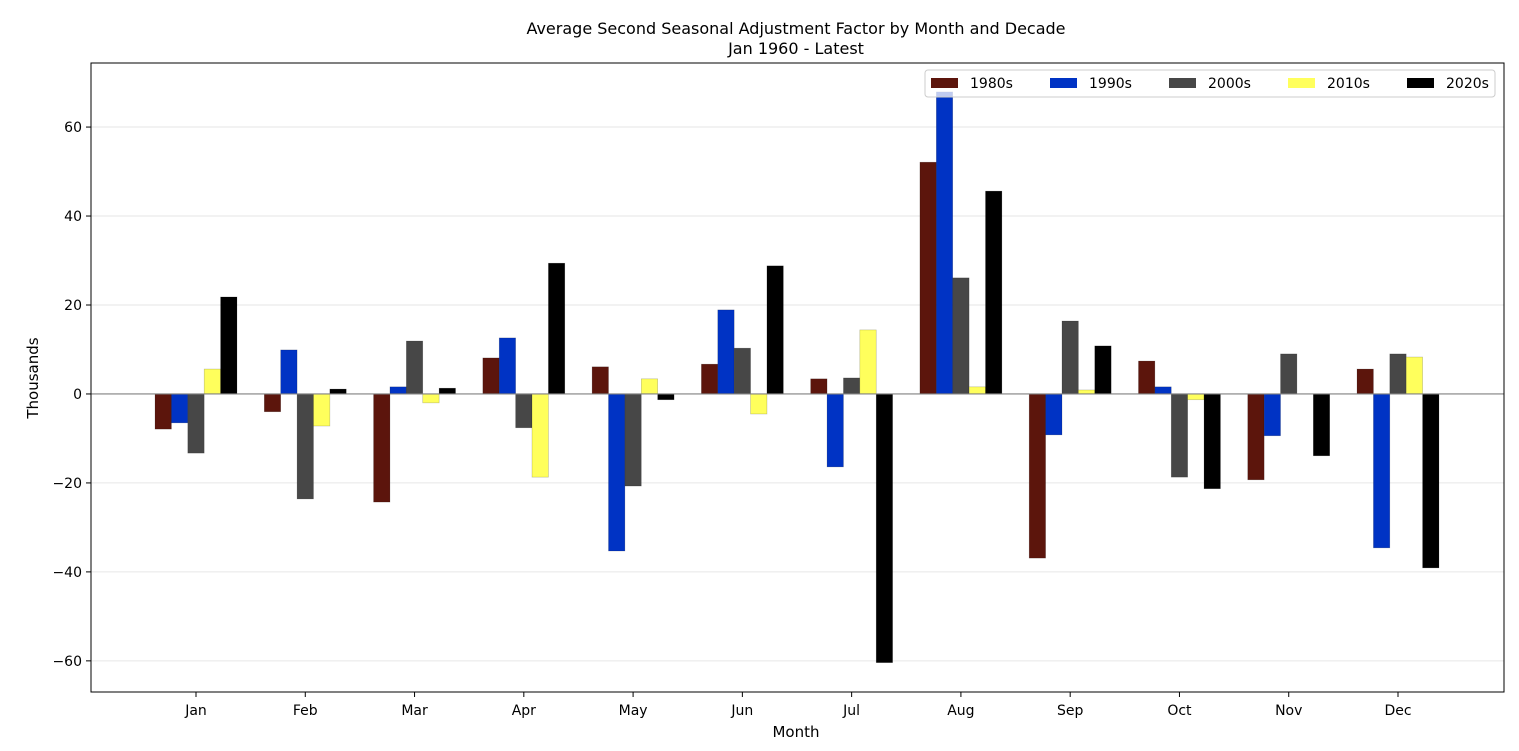  I want to click on y-axis-label: Thousands, so click(33, 378).